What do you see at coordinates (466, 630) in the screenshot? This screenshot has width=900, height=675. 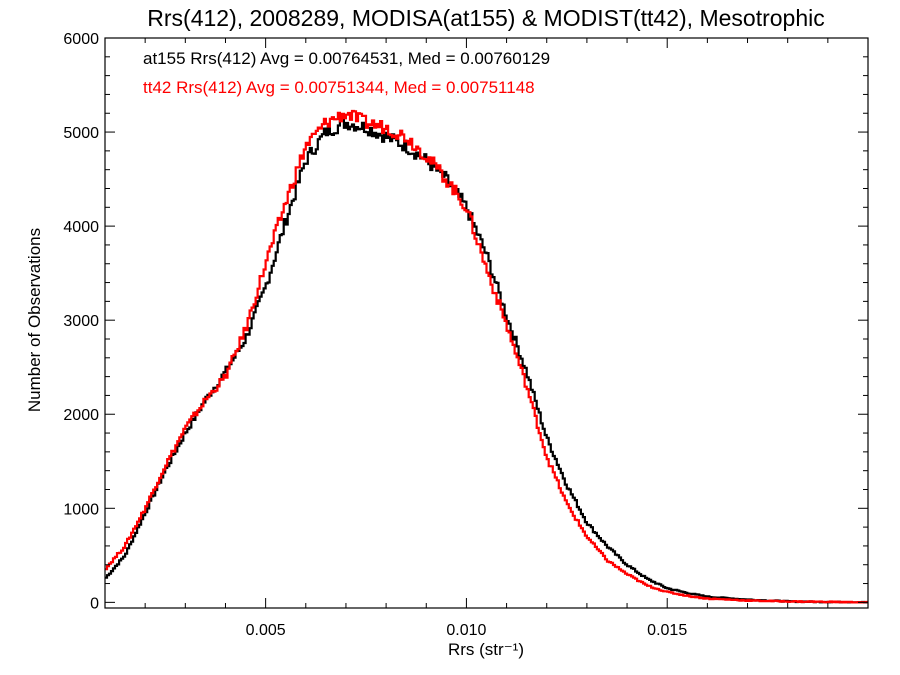 I see `x-tick-label: 0.010` at bounding box center [466, 630].